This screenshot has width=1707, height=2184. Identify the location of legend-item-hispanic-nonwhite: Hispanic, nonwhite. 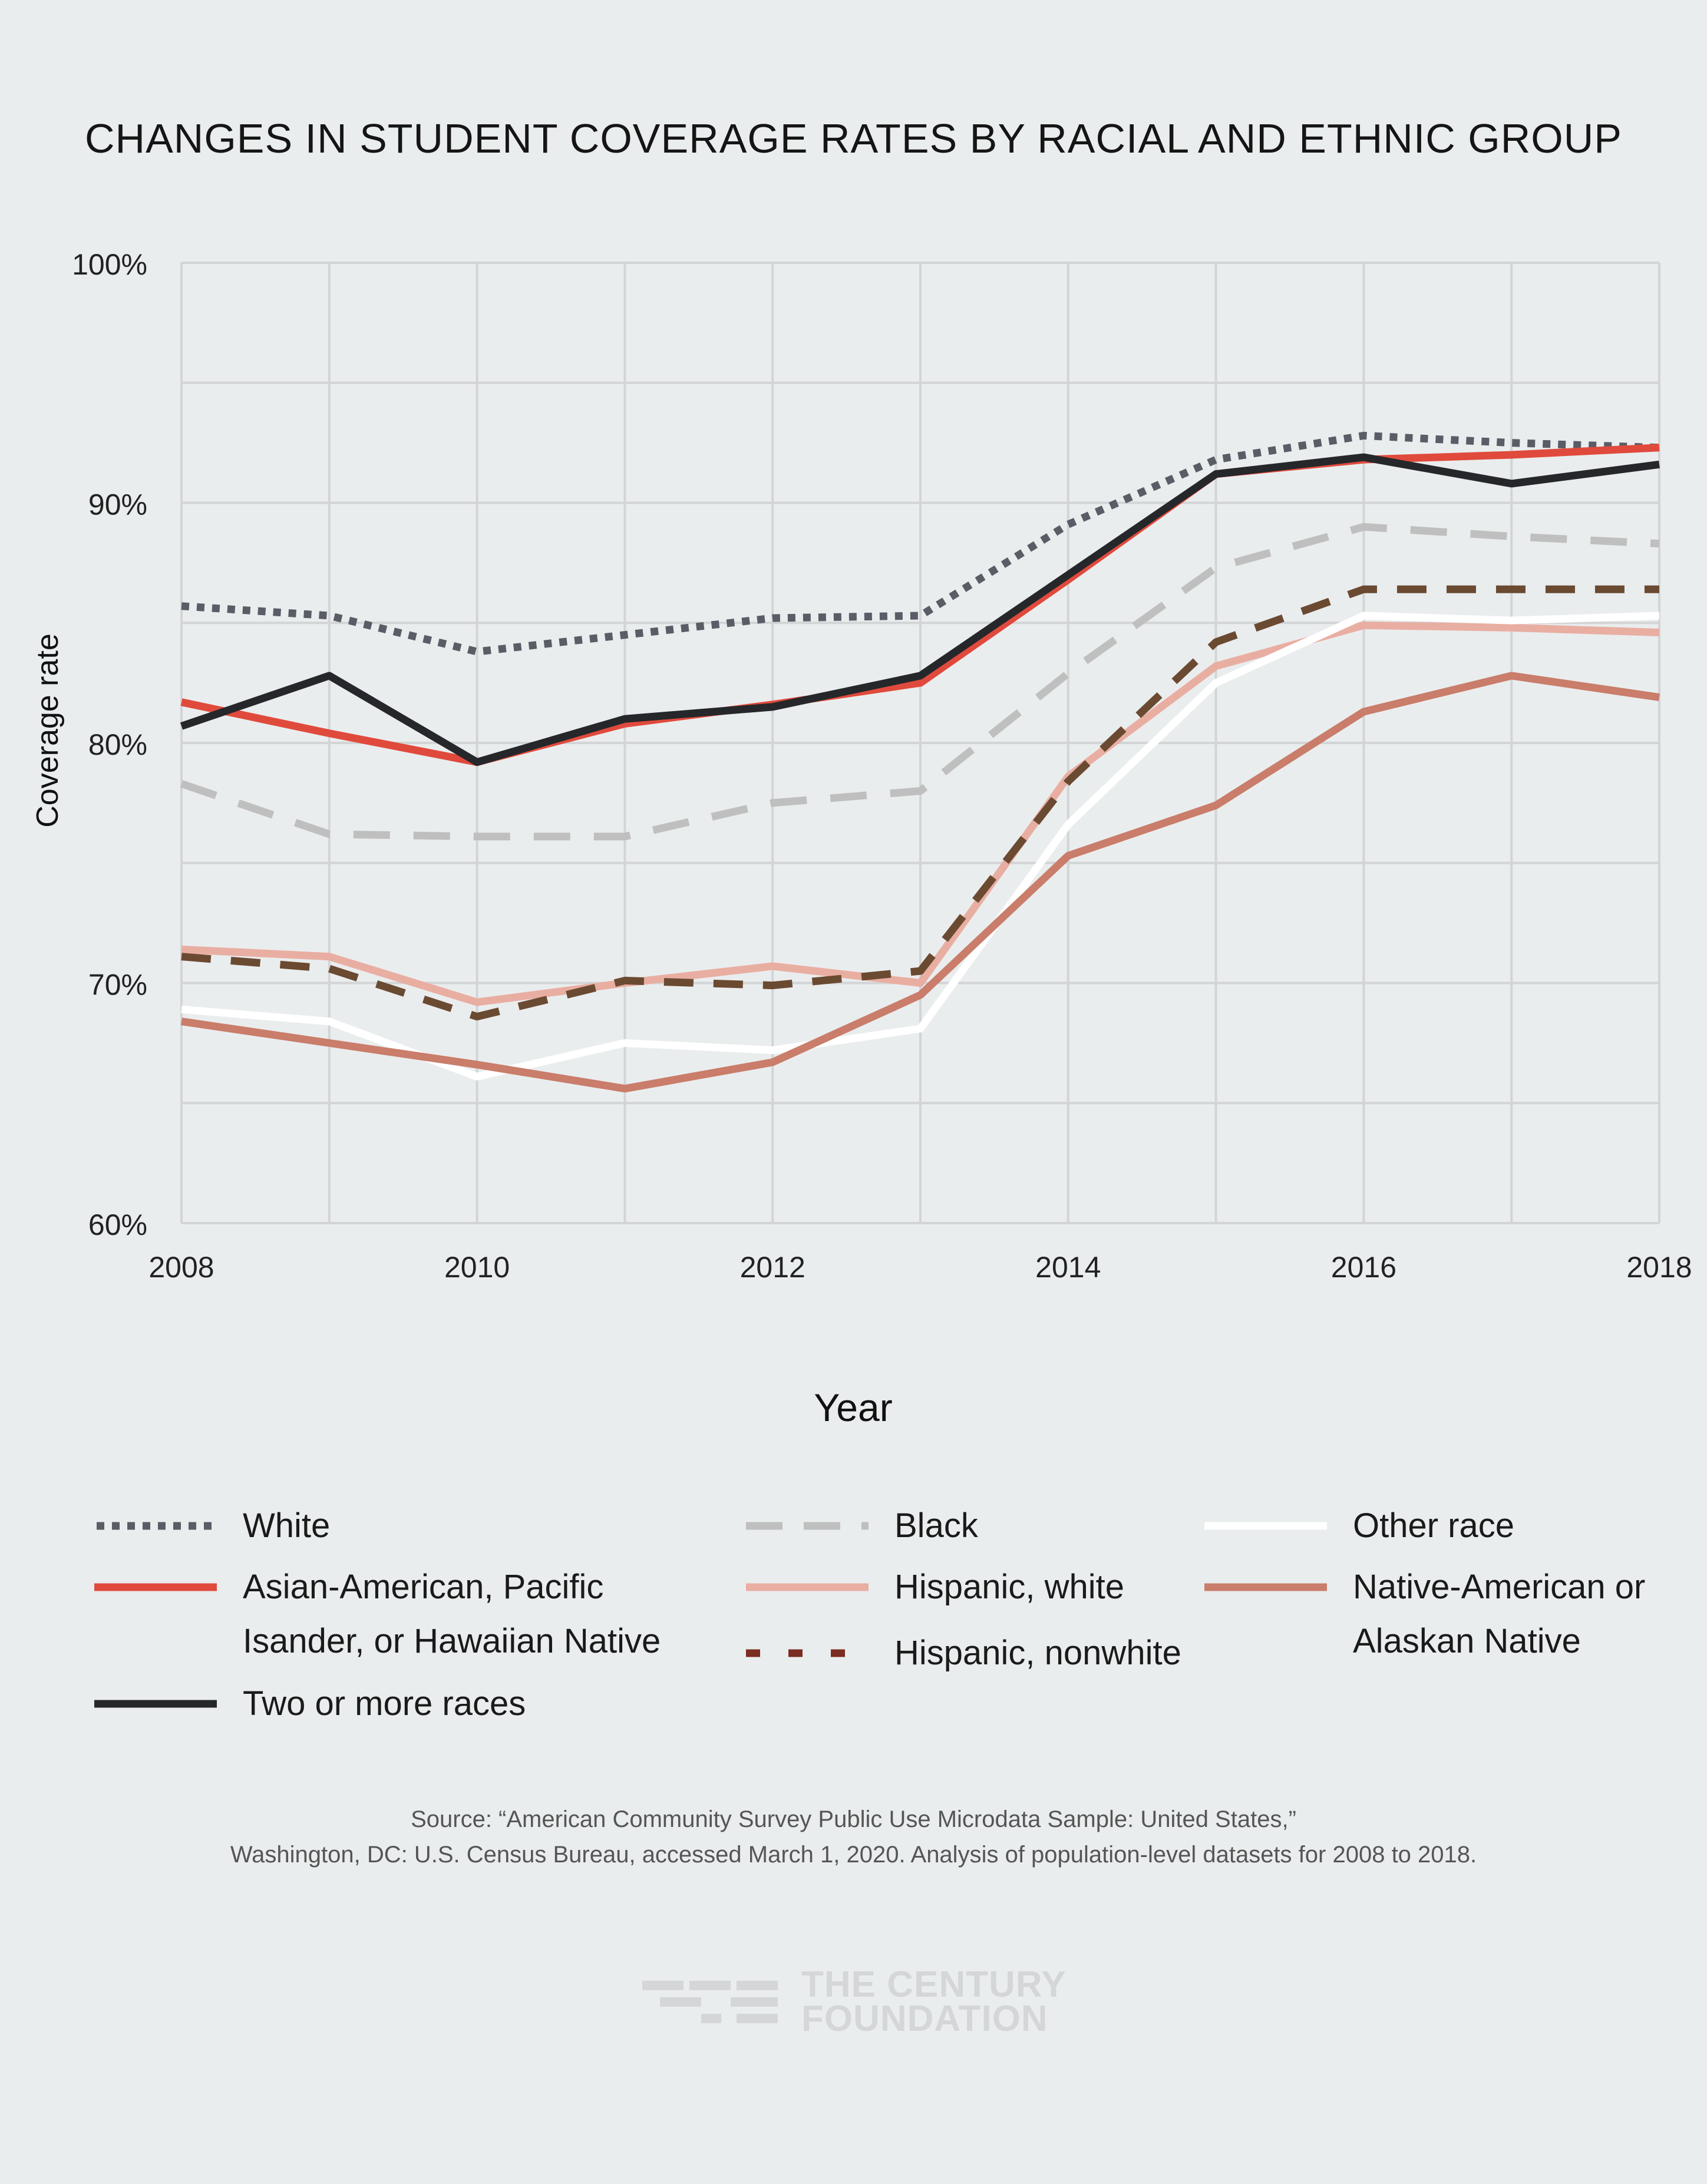
(962, 1657).